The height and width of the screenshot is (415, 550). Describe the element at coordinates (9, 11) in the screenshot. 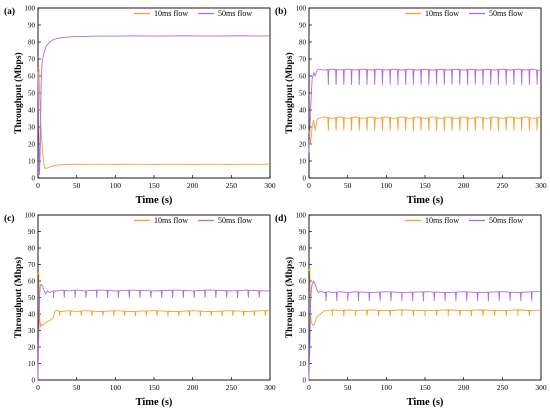

I see `panel-label: (a)` at that location.